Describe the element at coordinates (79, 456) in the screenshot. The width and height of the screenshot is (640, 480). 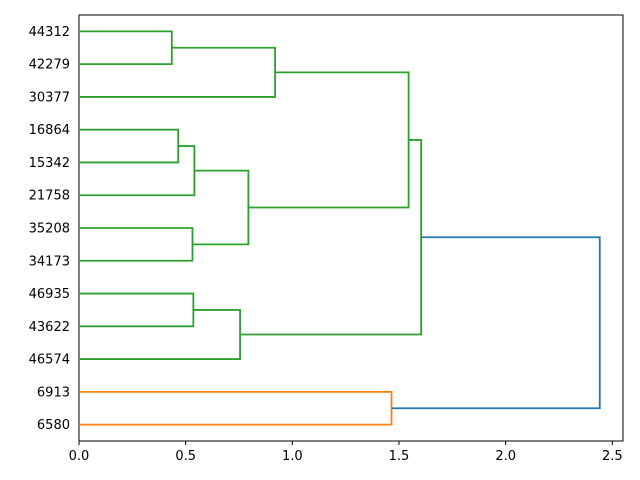
I see `x-tick-label: 0.0` at that location.